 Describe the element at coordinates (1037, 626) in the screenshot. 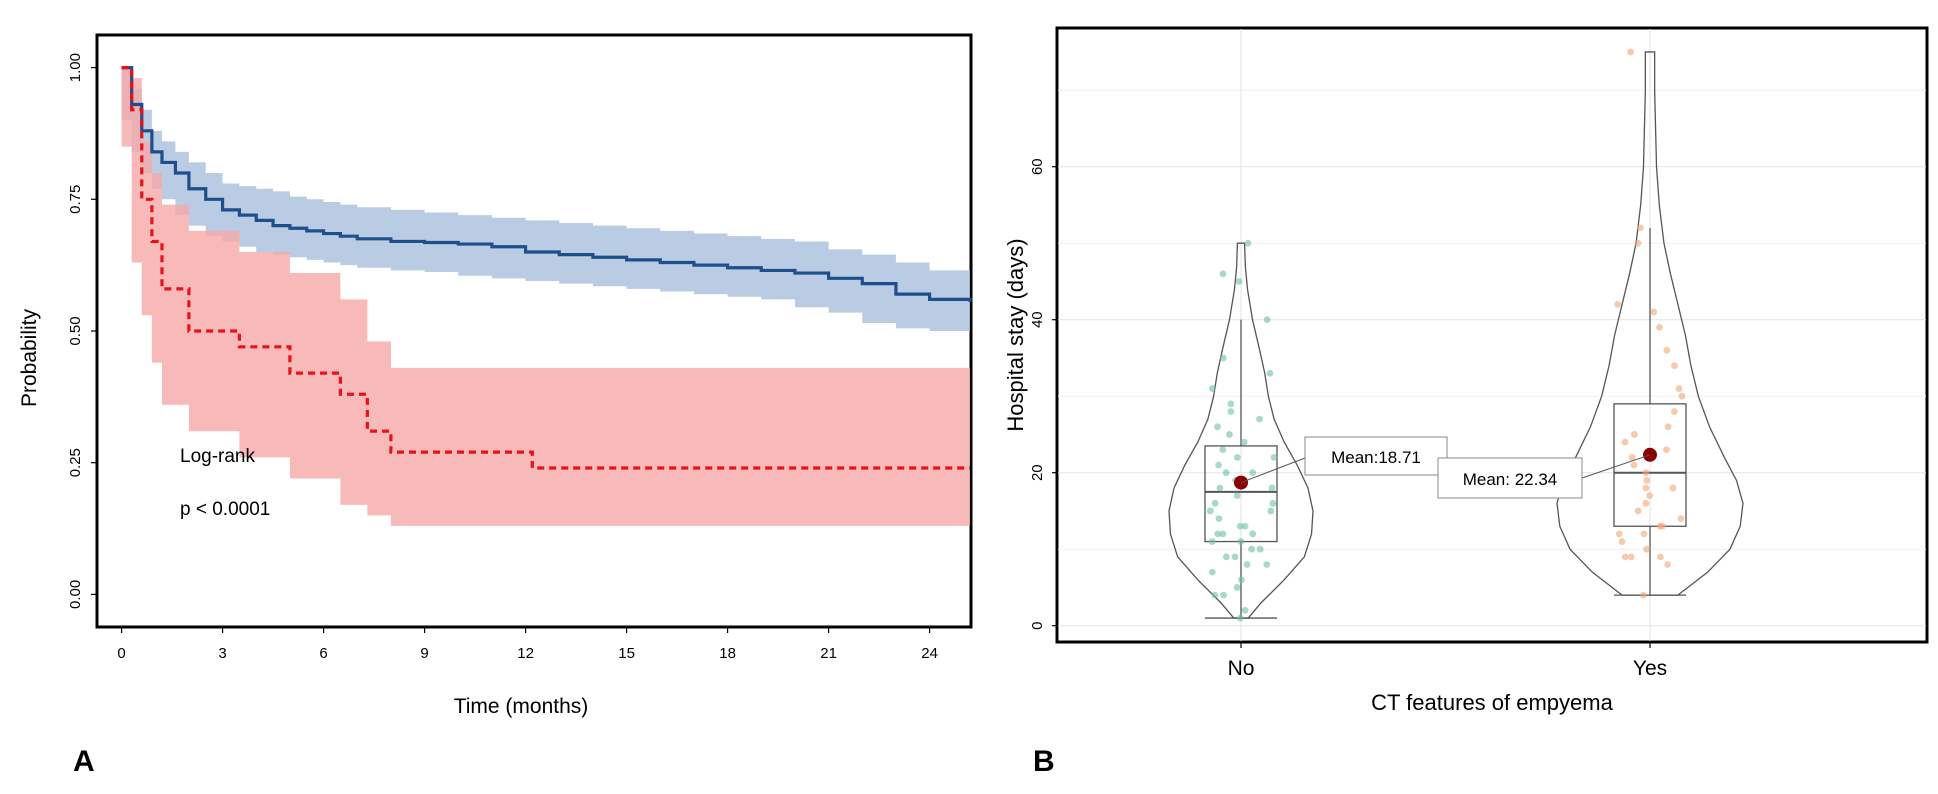

I see `violin-y-tick-label: 0` at that location.